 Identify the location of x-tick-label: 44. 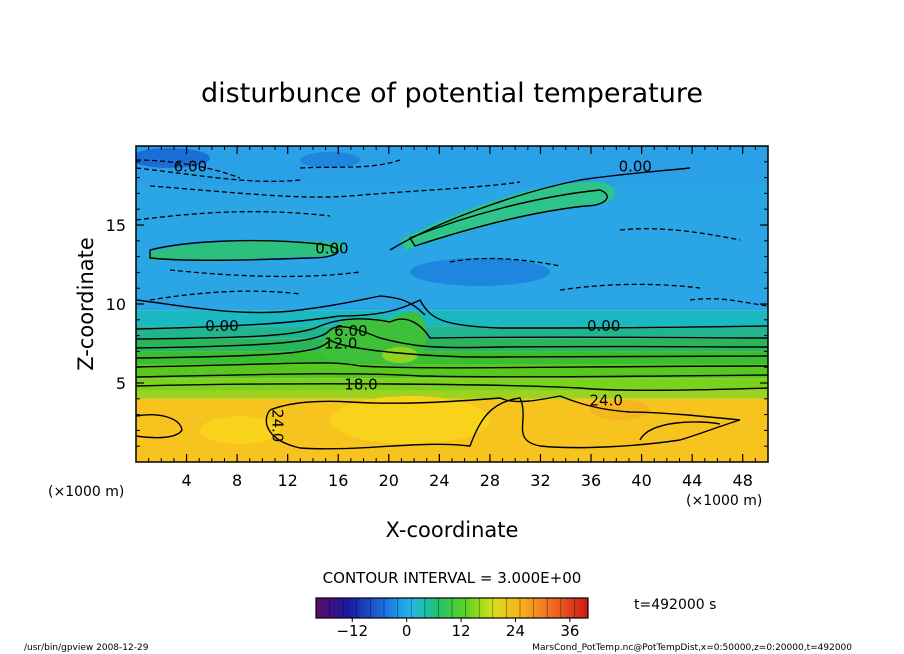
(692, 480).